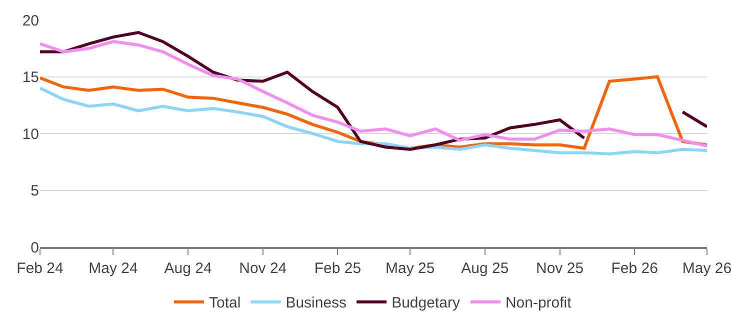 This screenshot has width=744, height=331. Describe the element at coordinates (410, 268) in the screenshot. I see `x-tick-label: May 25` at that location.